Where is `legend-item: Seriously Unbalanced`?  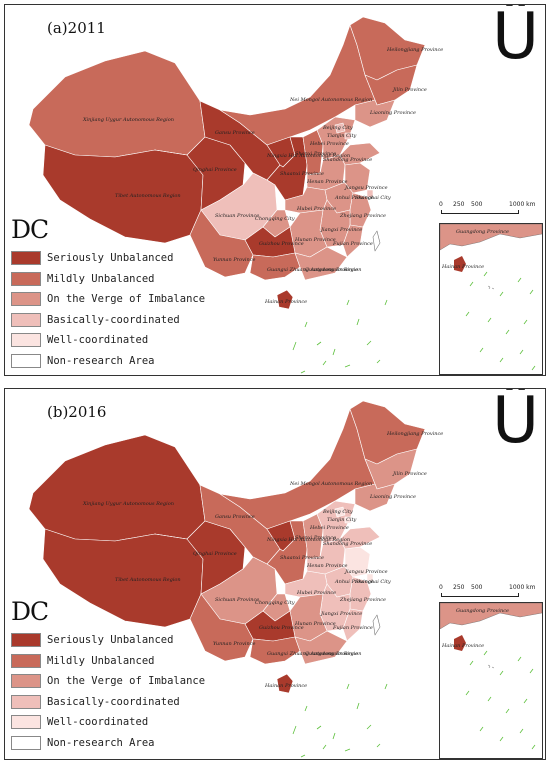
legend-item: Seriously Unbalanced is located at coordinates (121, 640).